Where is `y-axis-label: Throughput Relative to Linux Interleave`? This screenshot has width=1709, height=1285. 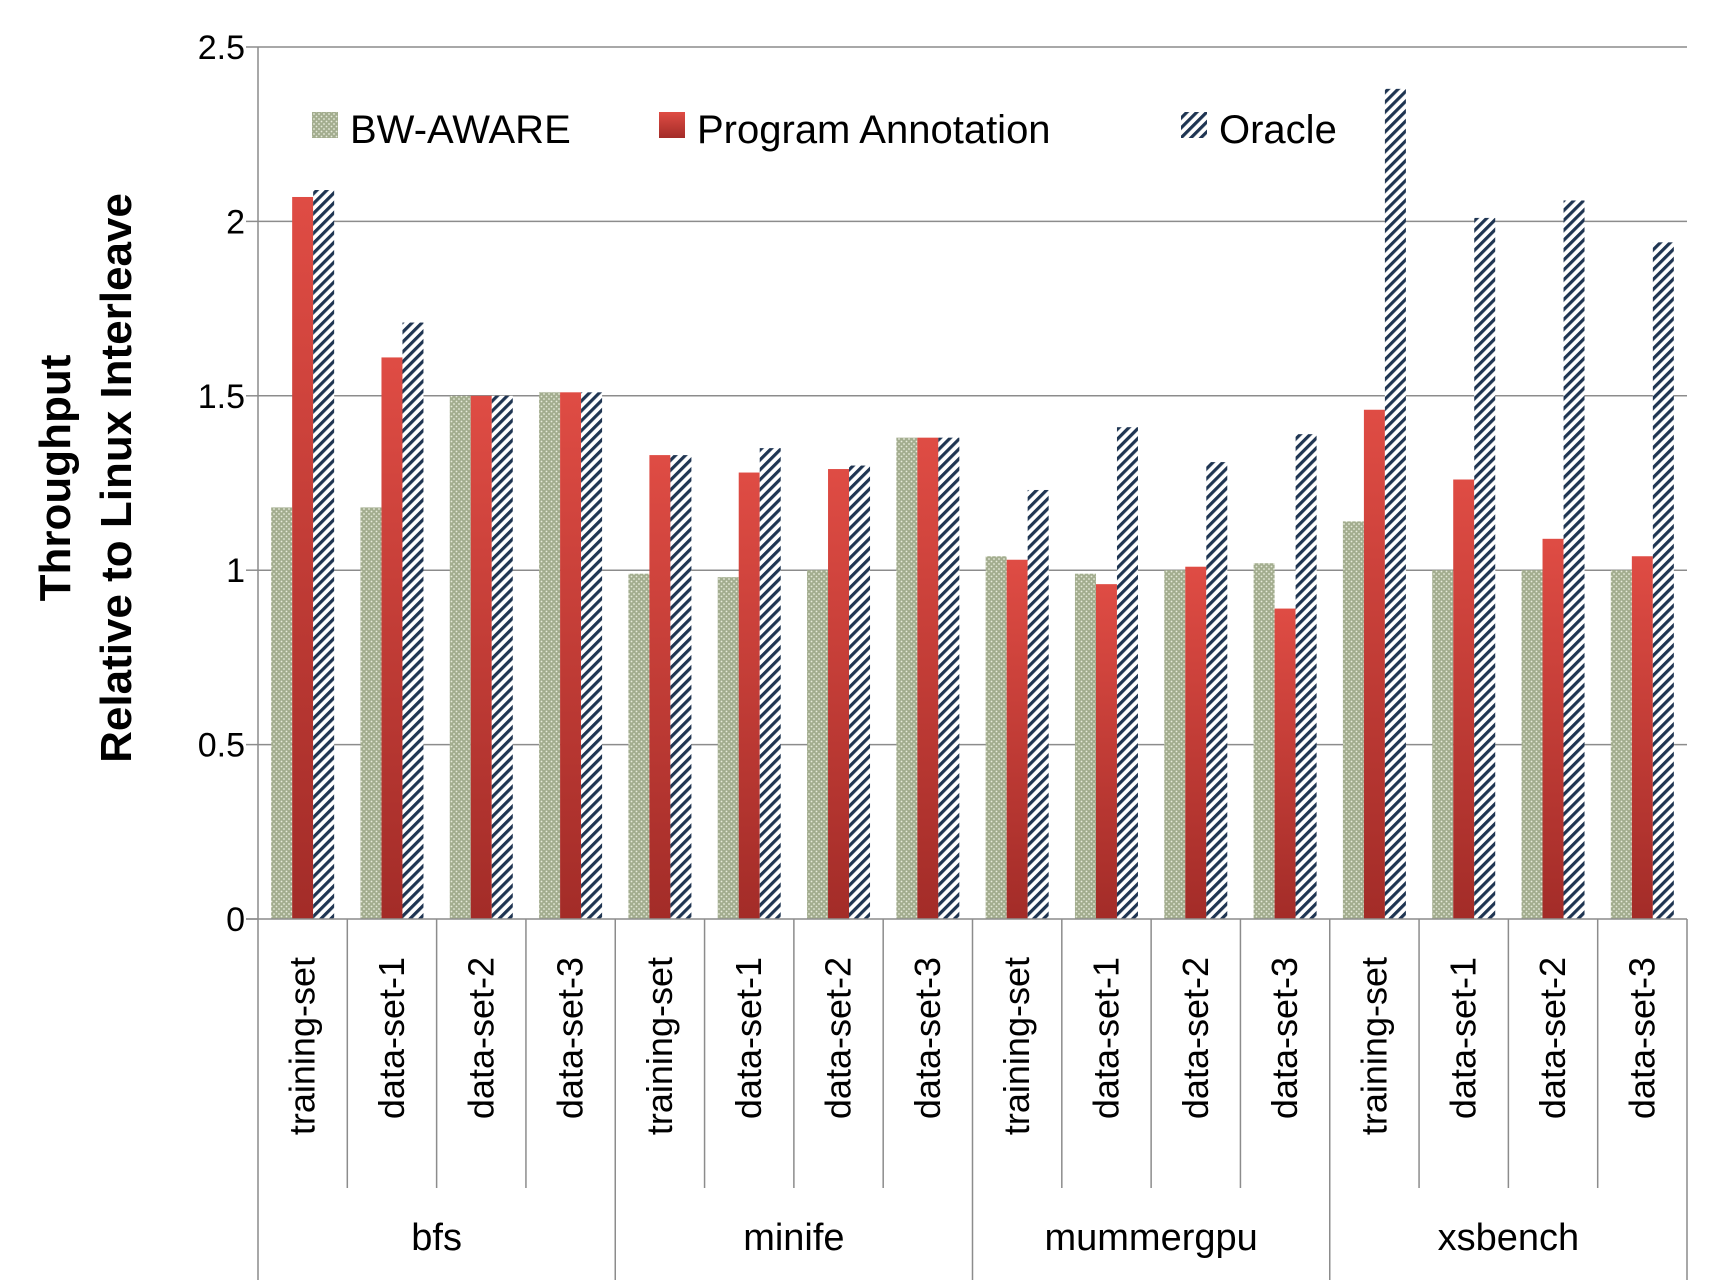 y-axis-label: Throughput Relative to Linux Interleave is located at coordinates (86, 478).